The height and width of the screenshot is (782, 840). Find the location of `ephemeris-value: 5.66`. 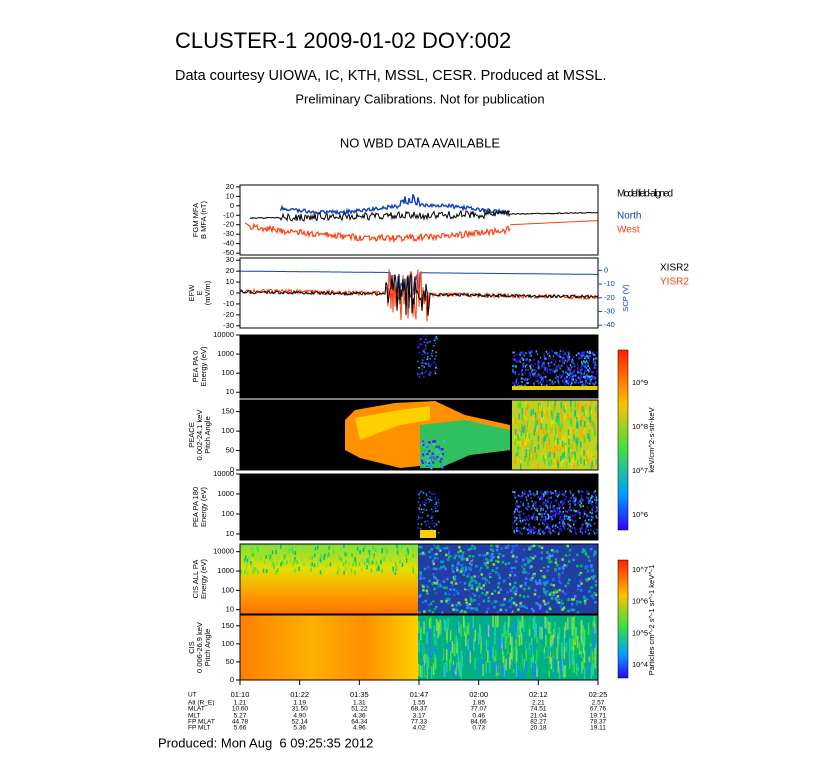

ephemeris-value: 5.66 is located at coordinates (240, 728).